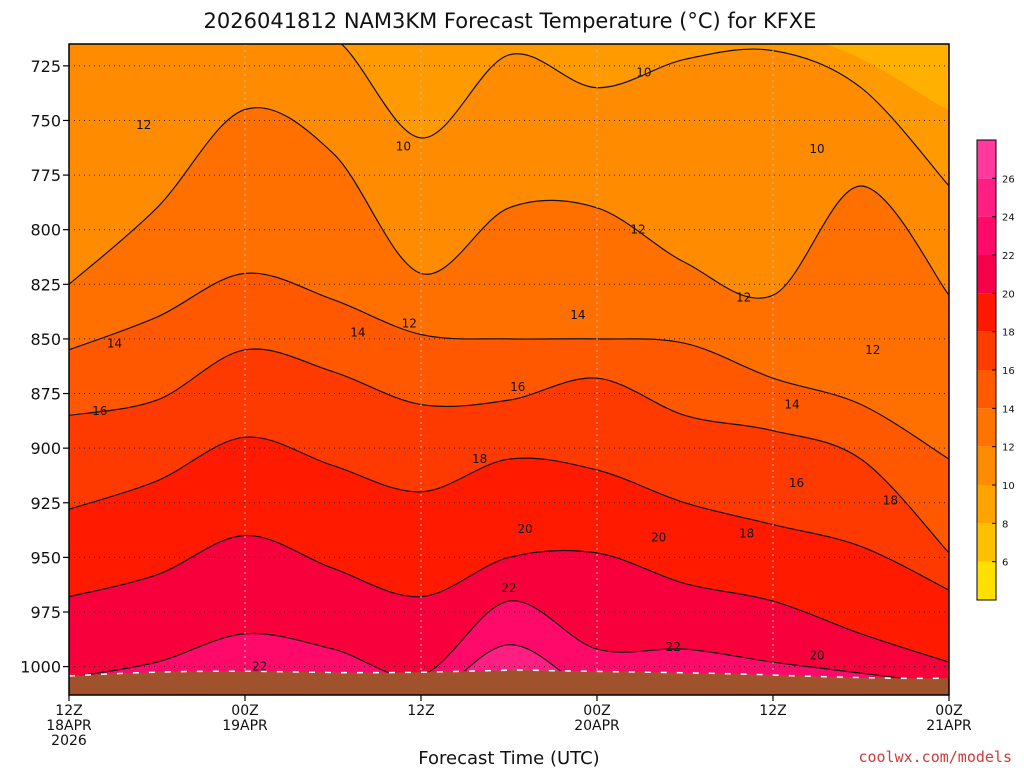 The height and width of the screenshot is (768, 1024). I want to click on colorbar-tick-label: 26, so click(1008, 179).